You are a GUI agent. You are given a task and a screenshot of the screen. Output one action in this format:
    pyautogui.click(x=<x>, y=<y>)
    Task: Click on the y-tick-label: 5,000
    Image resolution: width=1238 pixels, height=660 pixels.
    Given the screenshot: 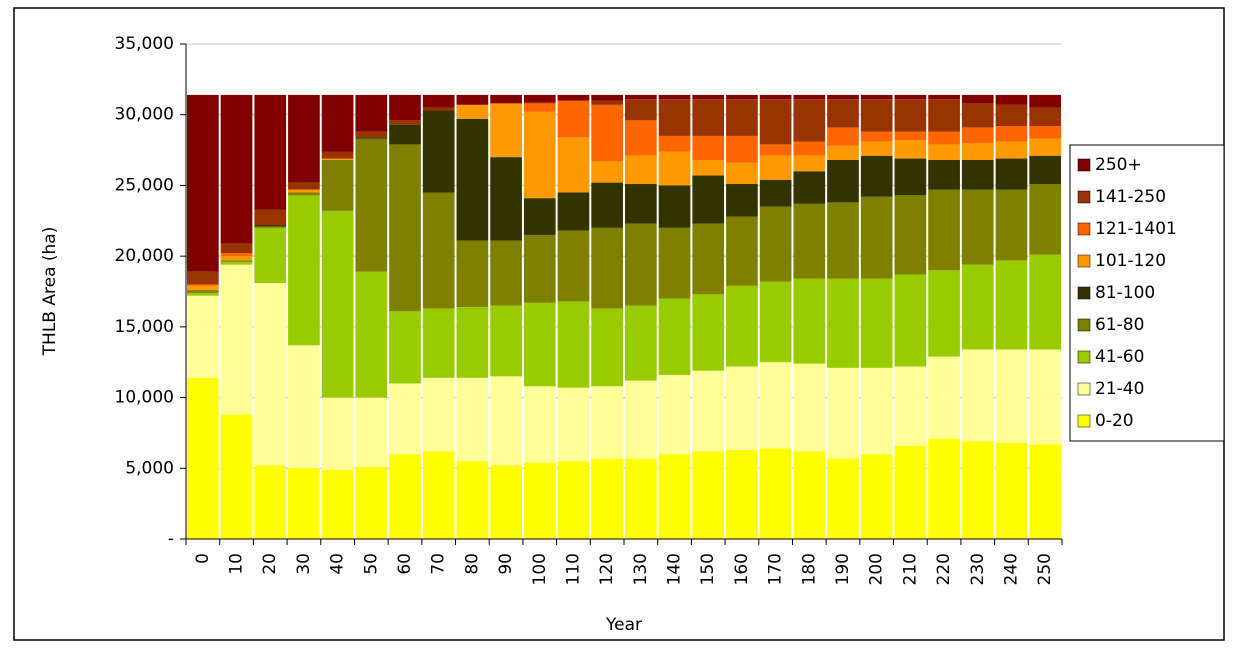 What is the action you would take?
    pyautogui.click(x=149, y=468)
    